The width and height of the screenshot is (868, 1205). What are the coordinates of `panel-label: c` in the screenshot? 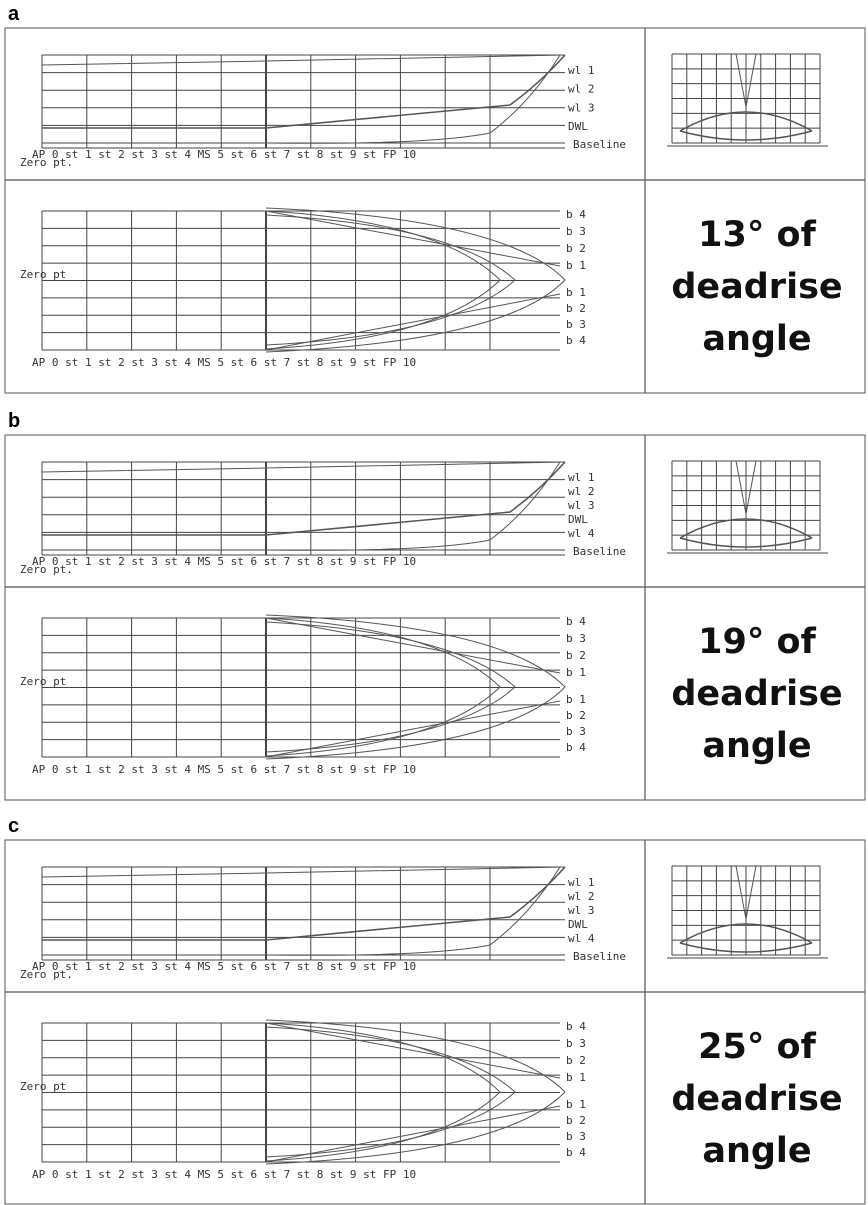 It's located at (13, 826).